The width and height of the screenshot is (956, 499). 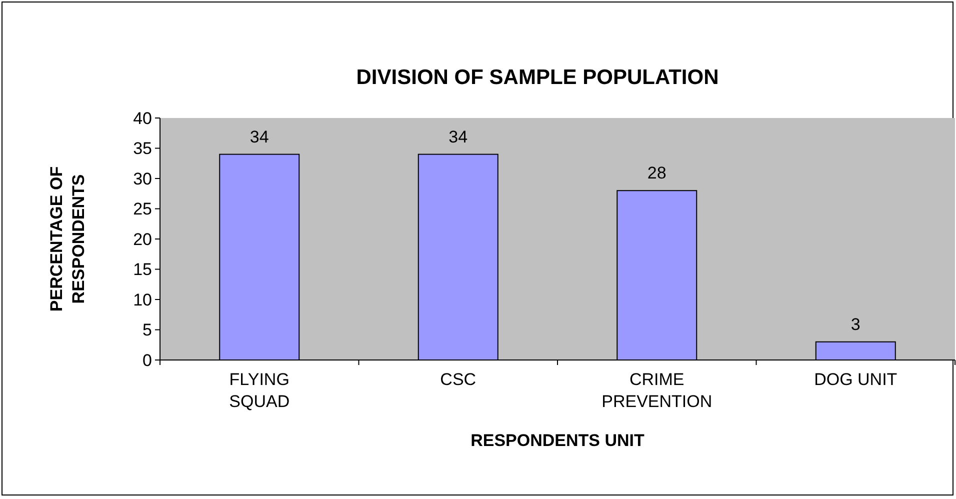 What do you see at coordinates (67, 239) in the screenshot?
I see `y-axis-title: PERCENTAGE OF RESPONDENTS` at bounding box center [67, 239].